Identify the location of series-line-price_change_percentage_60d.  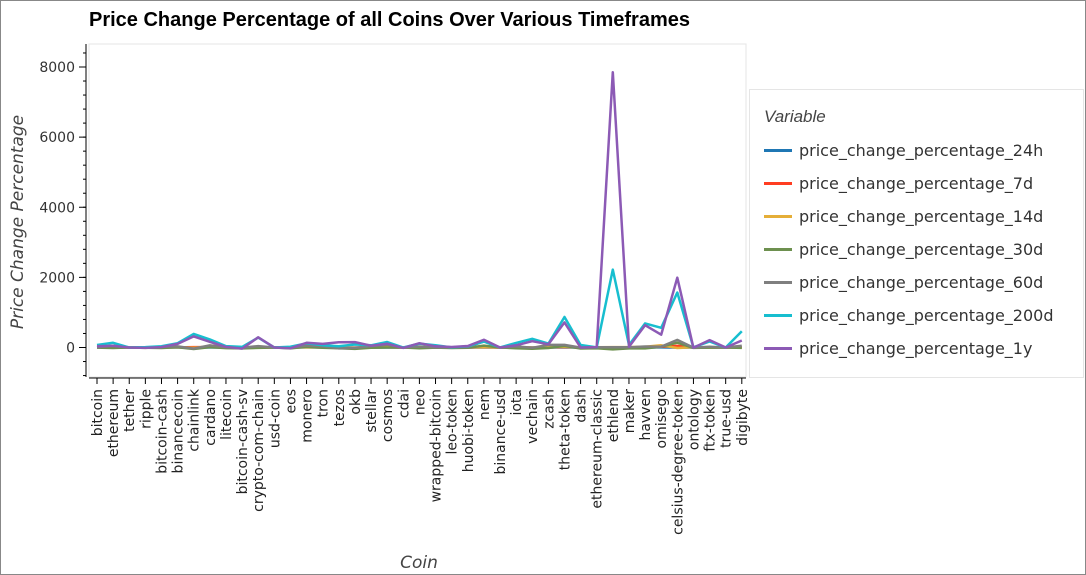
(419, 344).